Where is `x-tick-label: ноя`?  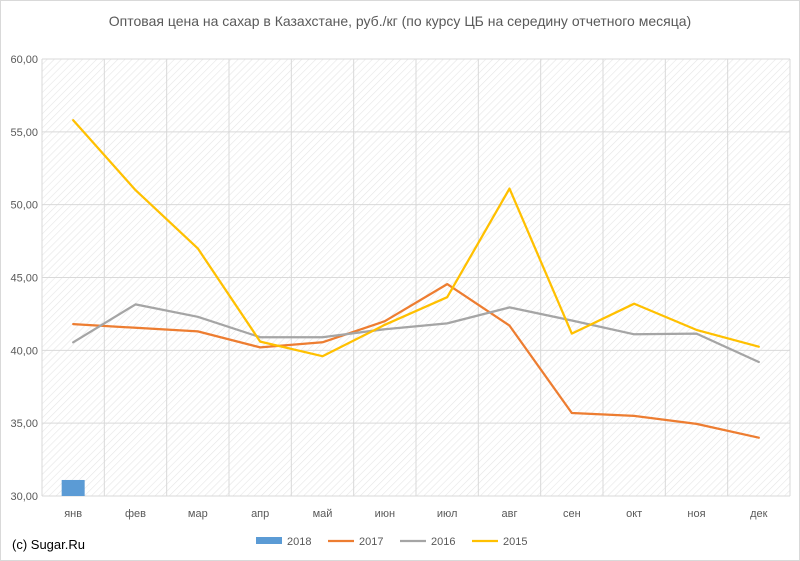 x-tick-label: ноя is located at coordinates (696, 514).